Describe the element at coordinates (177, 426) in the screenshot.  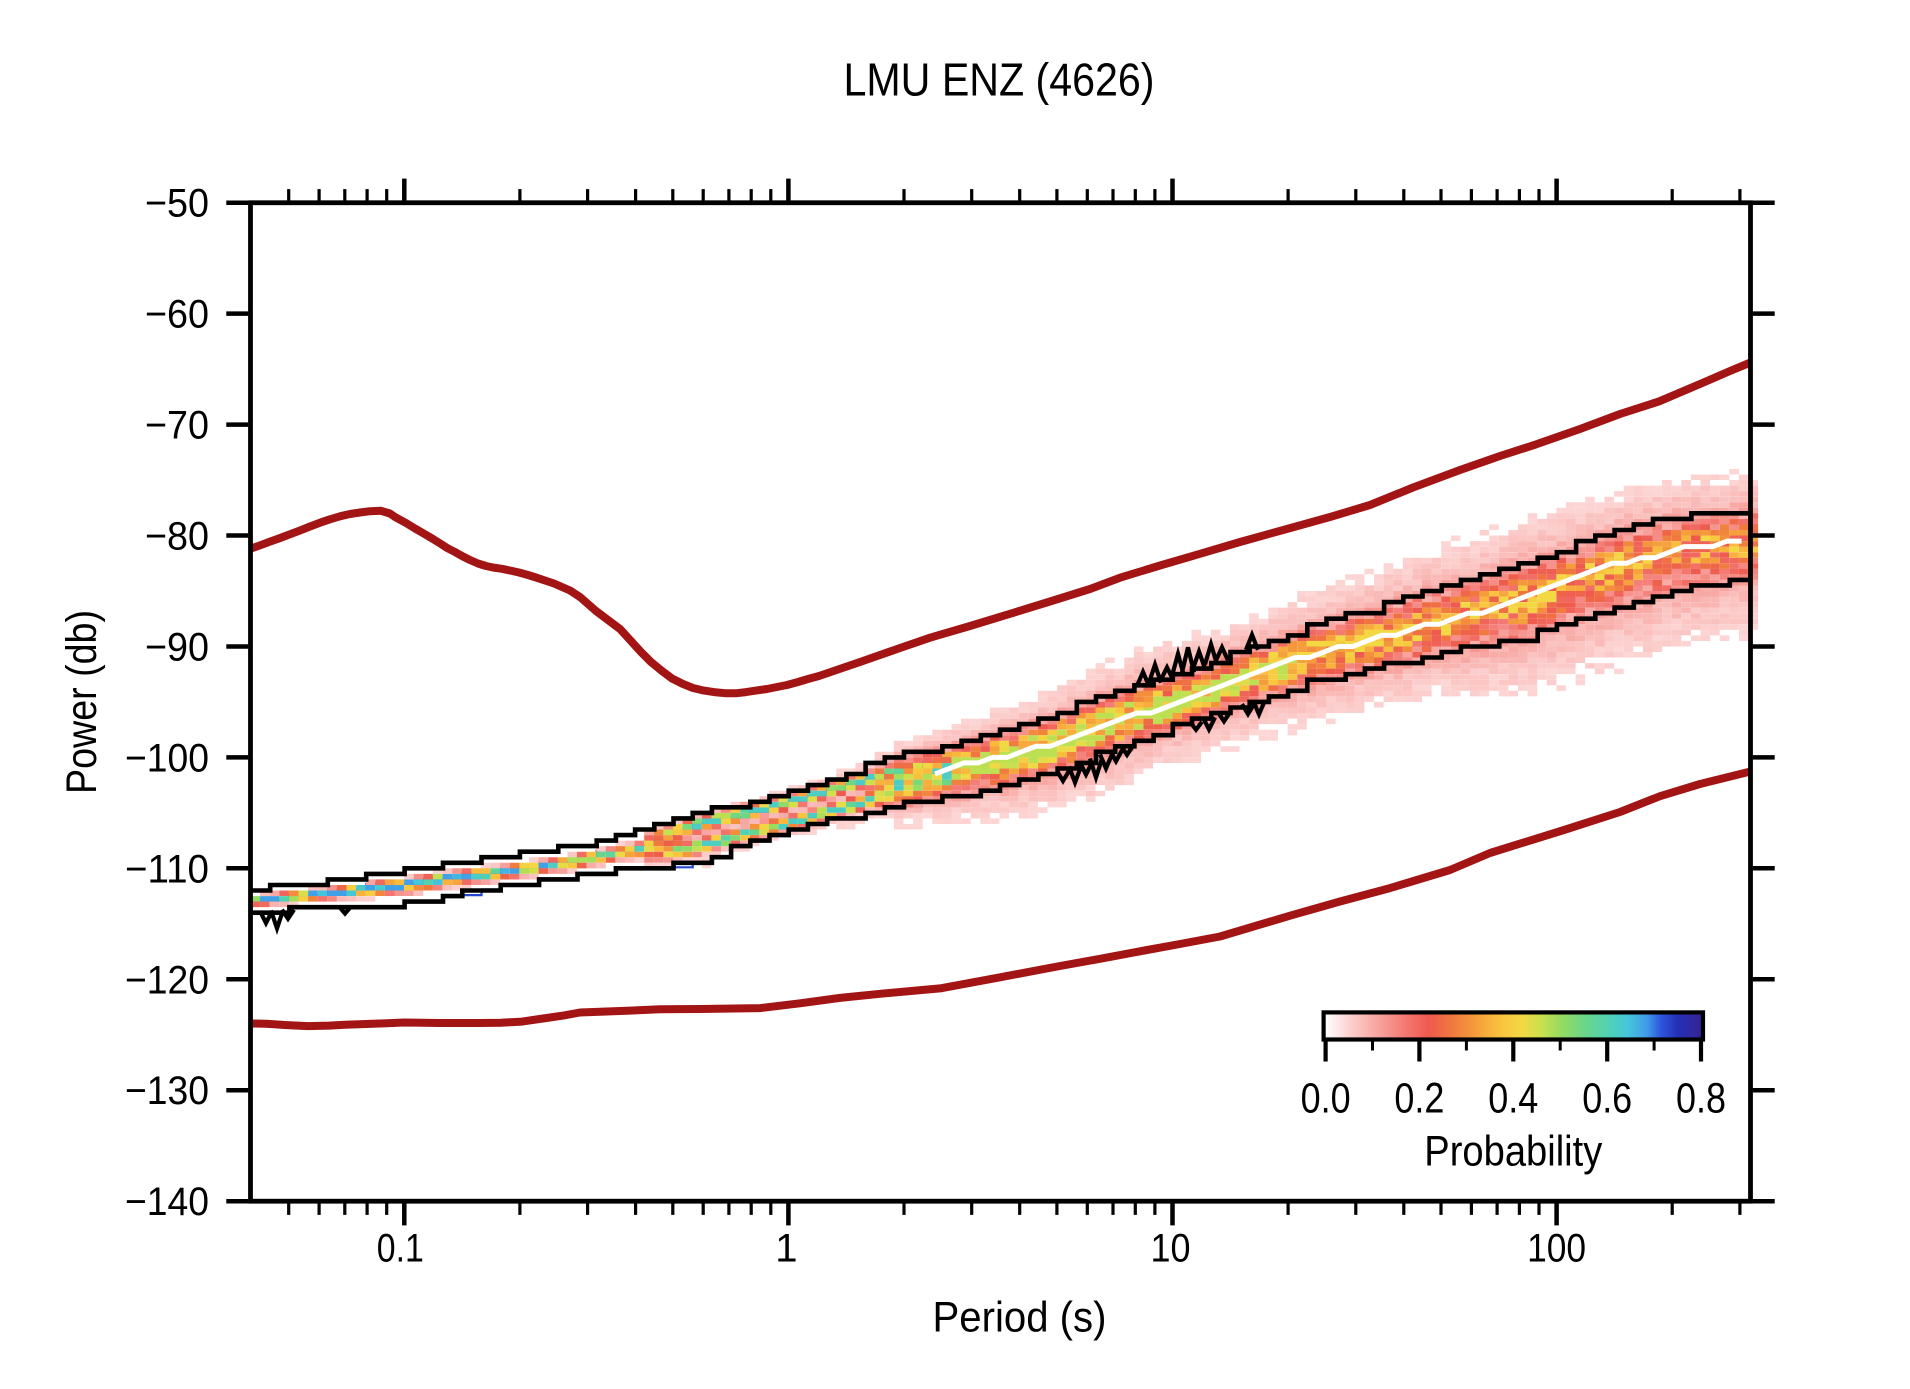
I see `svg-text: −70` at that location.